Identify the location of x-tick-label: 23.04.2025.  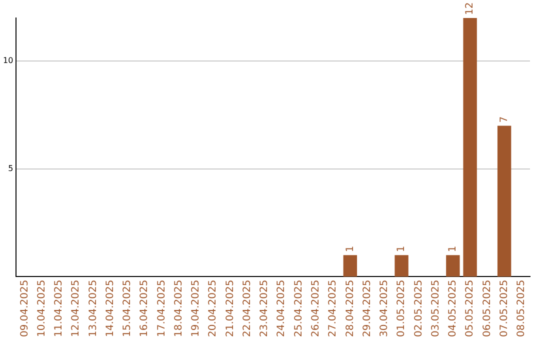
(264, 309).